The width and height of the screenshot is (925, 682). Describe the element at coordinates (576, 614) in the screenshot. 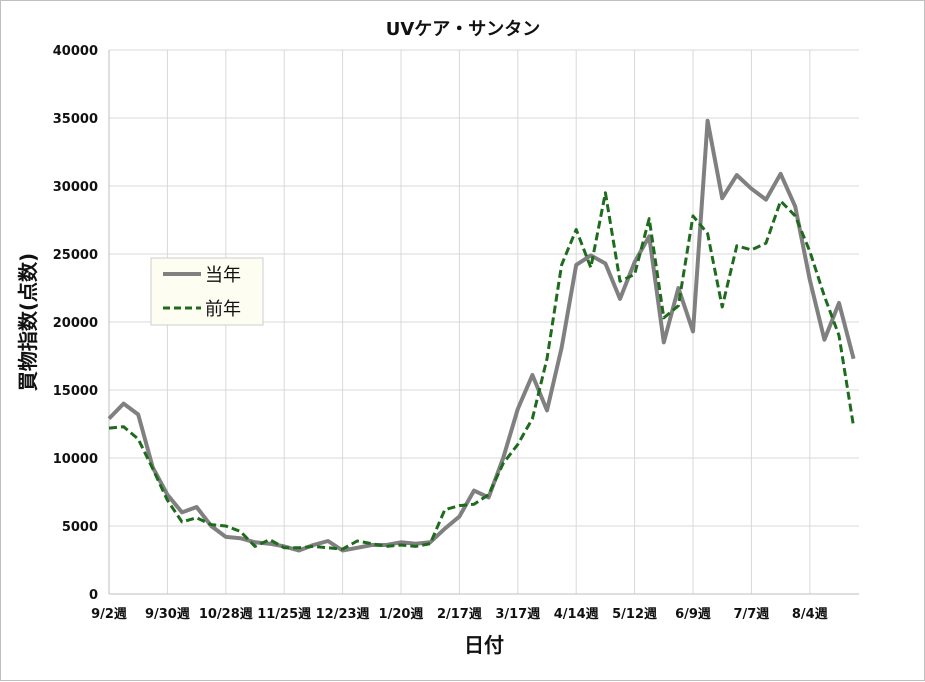

I see `x-tick-label: 4/14週` at that location.